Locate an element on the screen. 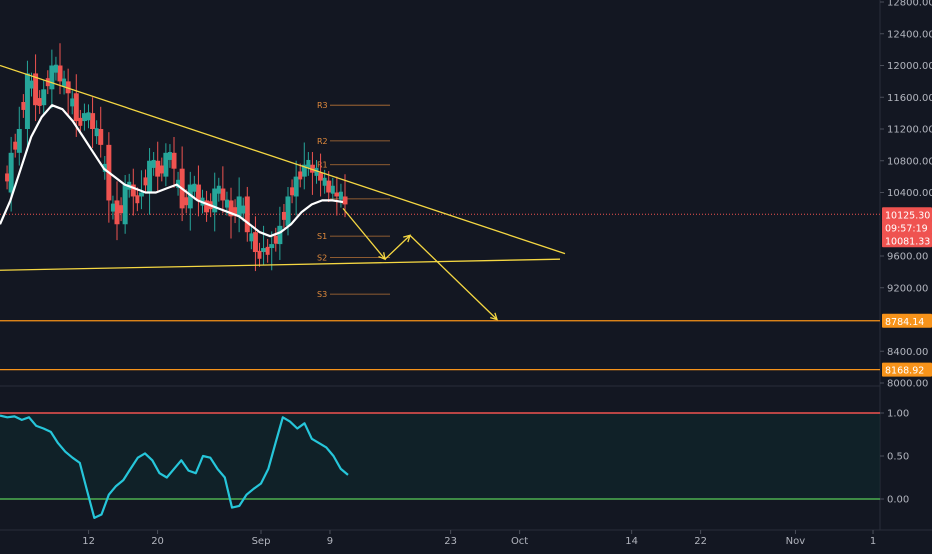 The width and height of the screenshot is (932, 554). time-axis: 12 20 Sep 9 23 Oct 14 22 Nov 1 is located at coordinates (479, 538).